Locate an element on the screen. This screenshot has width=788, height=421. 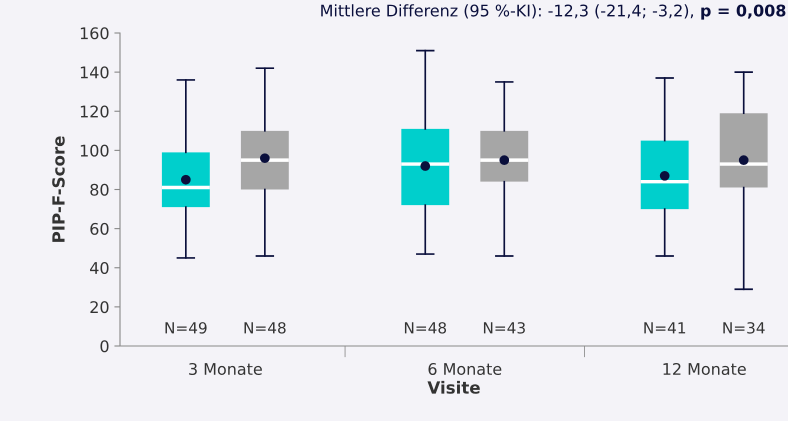
x-axis-title: Visite is located at coordinates (453, 387).